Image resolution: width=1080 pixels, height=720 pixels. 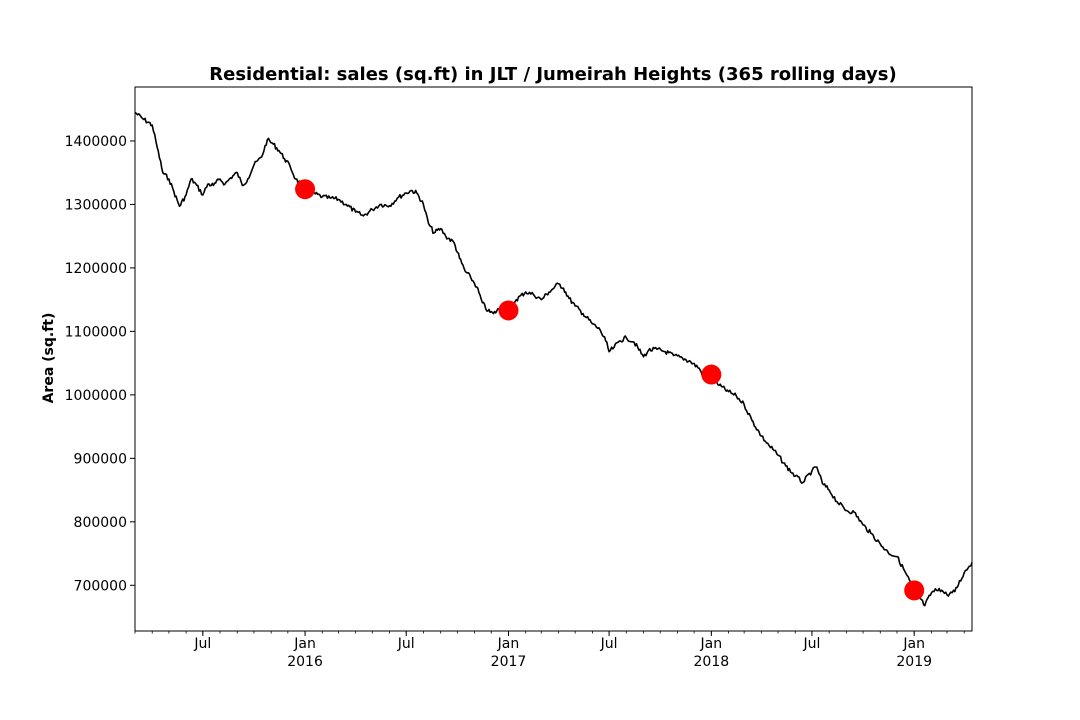 I want to click on y-axis-label: Area (sq.ft), so click(x=49, y=358).